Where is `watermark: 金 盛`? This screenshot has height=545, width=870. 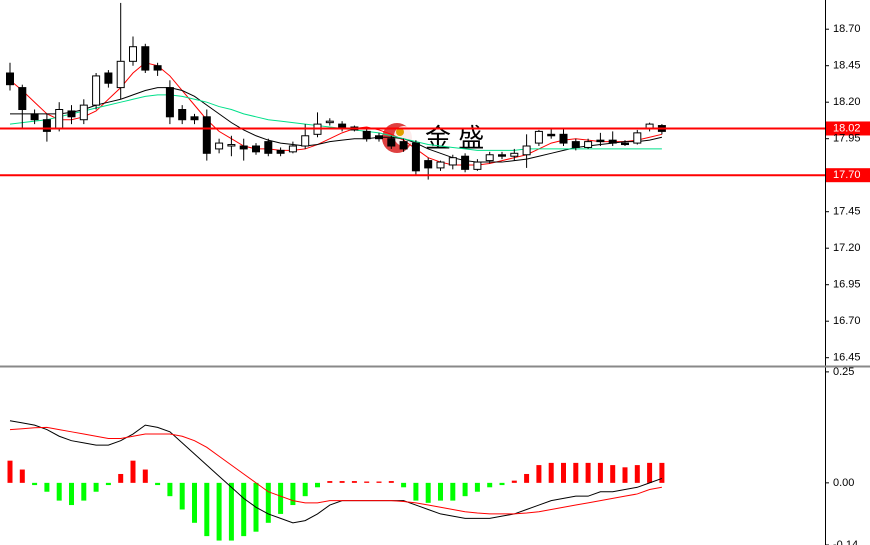
watermark: 金 盛 is located at coordinates (454, 138).